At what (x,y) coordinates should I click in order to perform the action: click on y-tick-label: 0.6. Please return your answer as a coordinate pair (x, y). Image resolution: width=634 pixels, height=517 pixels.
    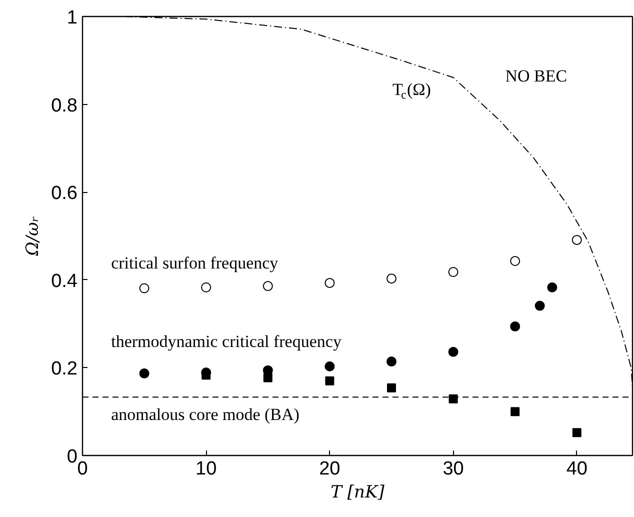
    Looking at the image, I should click on (64, 193).